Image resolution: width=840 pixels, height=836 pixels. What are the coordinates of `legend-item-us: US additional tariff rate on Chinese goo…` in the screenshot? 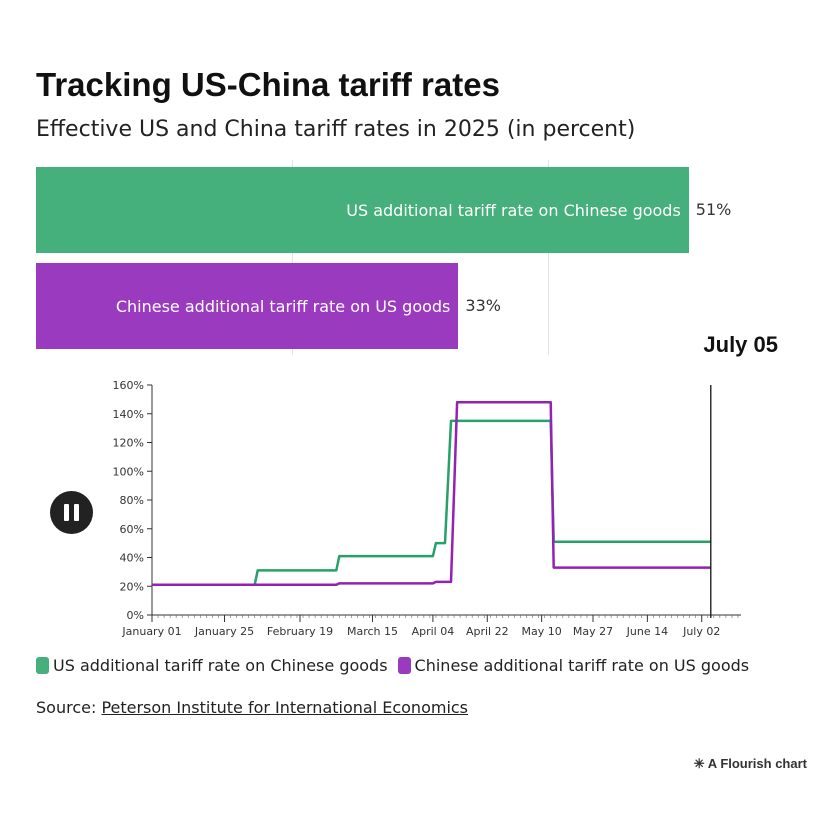 It's located at (212, 665).